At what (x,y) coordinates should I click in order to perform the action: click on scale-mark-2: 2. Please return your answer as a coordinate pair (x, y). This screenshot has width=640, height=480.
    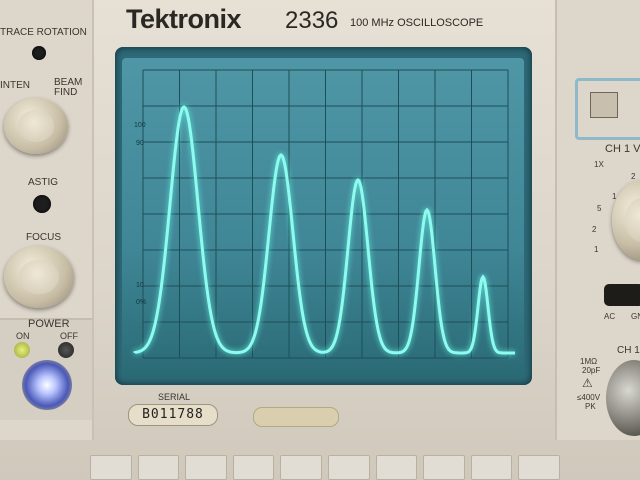
    Looking at the image, I should click on (594, 229).